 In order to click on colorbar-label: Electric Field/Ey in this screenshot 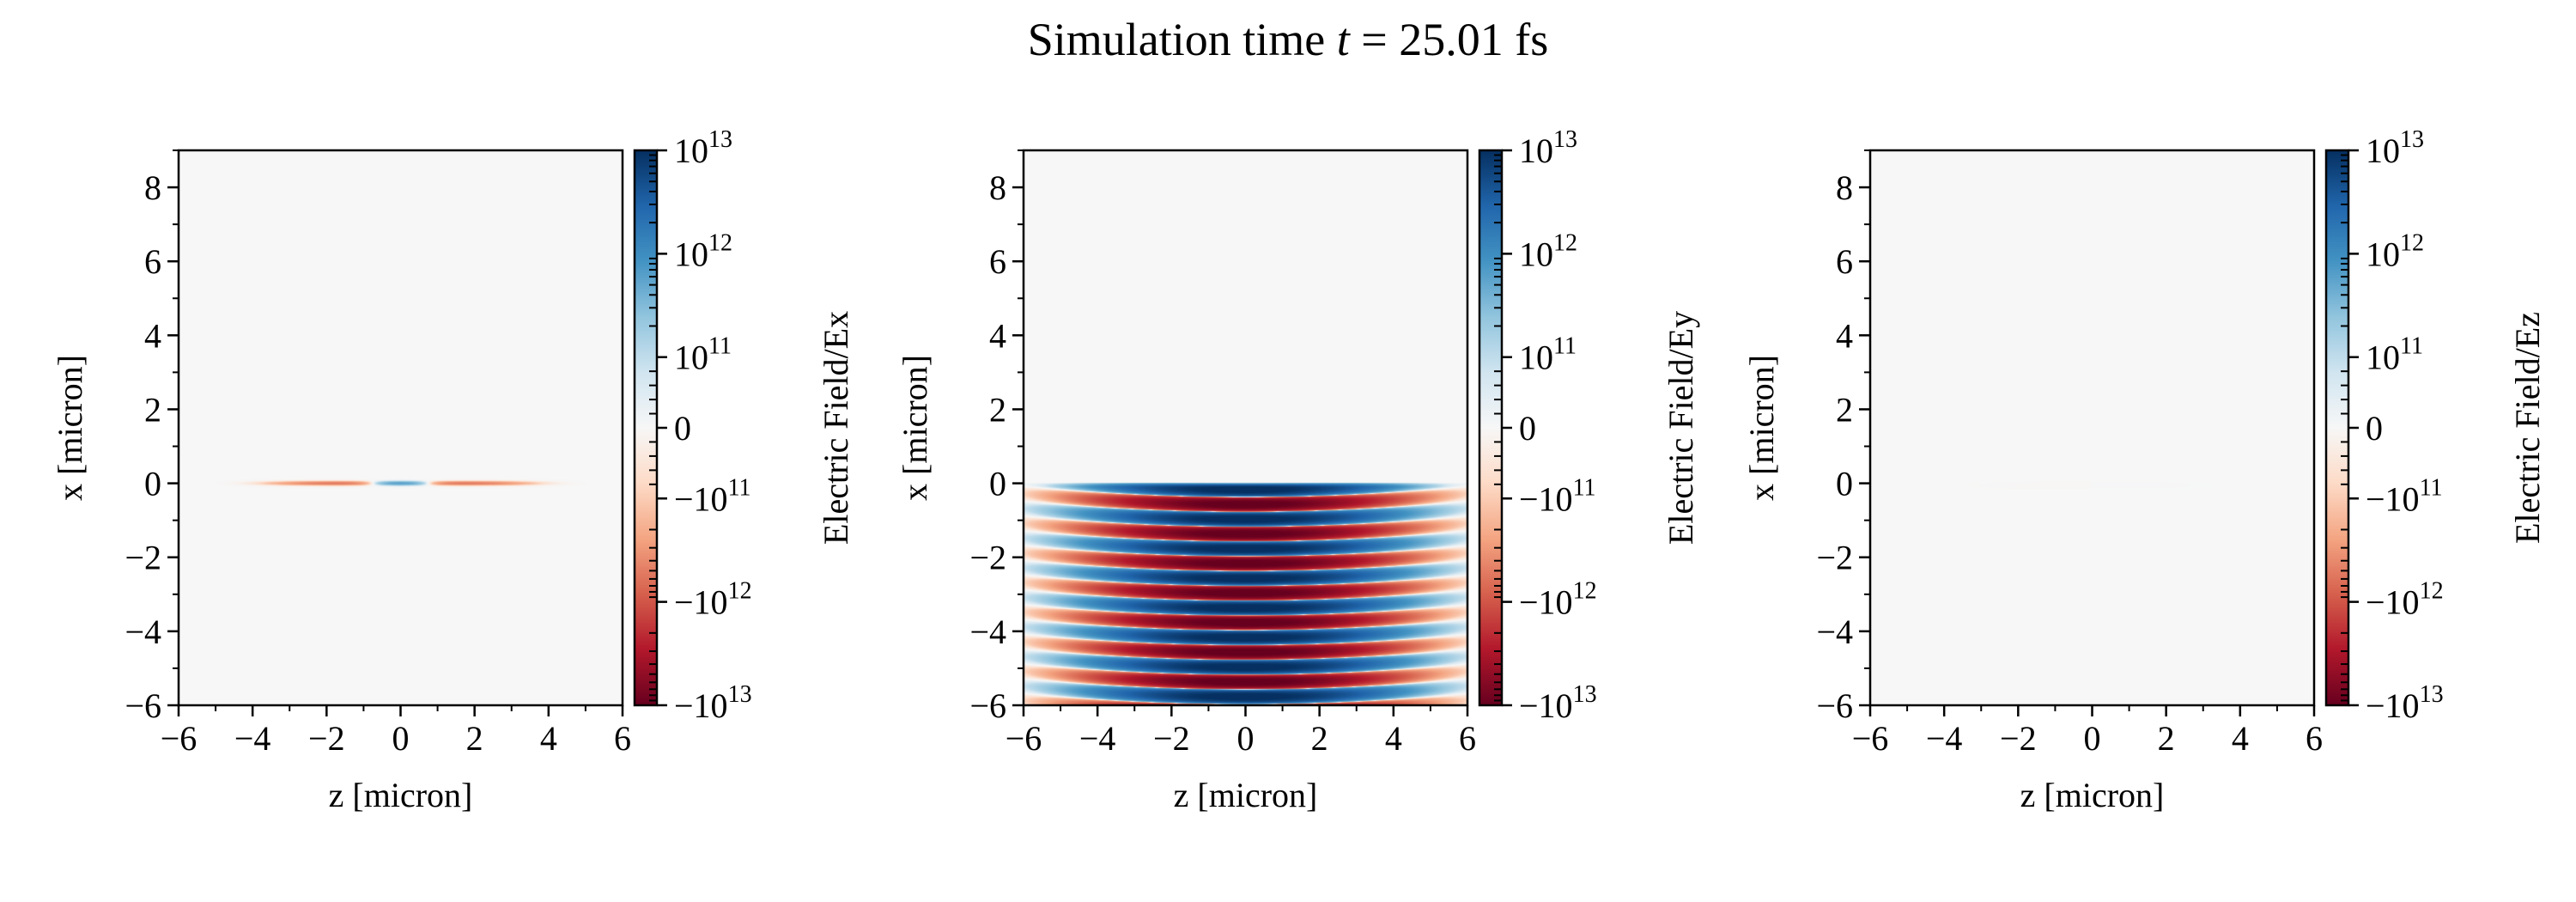, I will do `click(1681, 428)`.